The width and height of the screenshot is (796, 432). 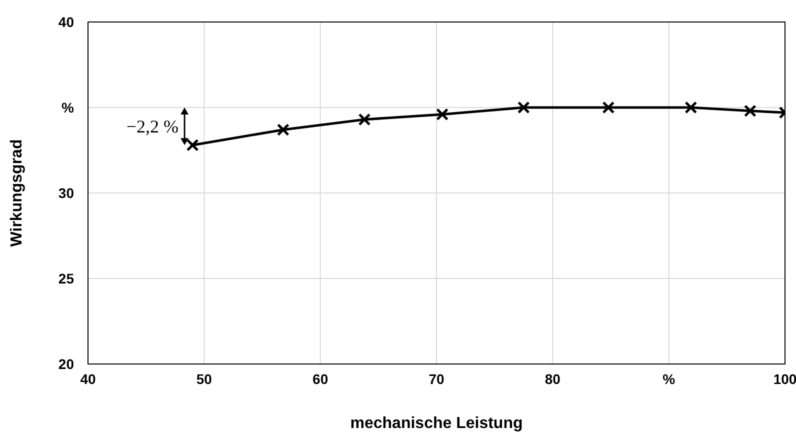 What do you see at coordinates (66, 22) in the screenshot?
I see `y-tick-label: 40` at bounding box center [66, 22].